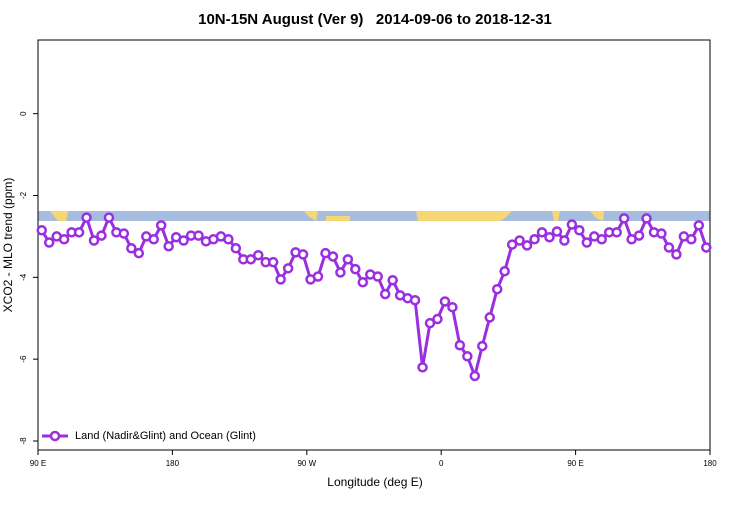 The image size is (750, 505). I want to click on surface-mask, so click(374, 216).